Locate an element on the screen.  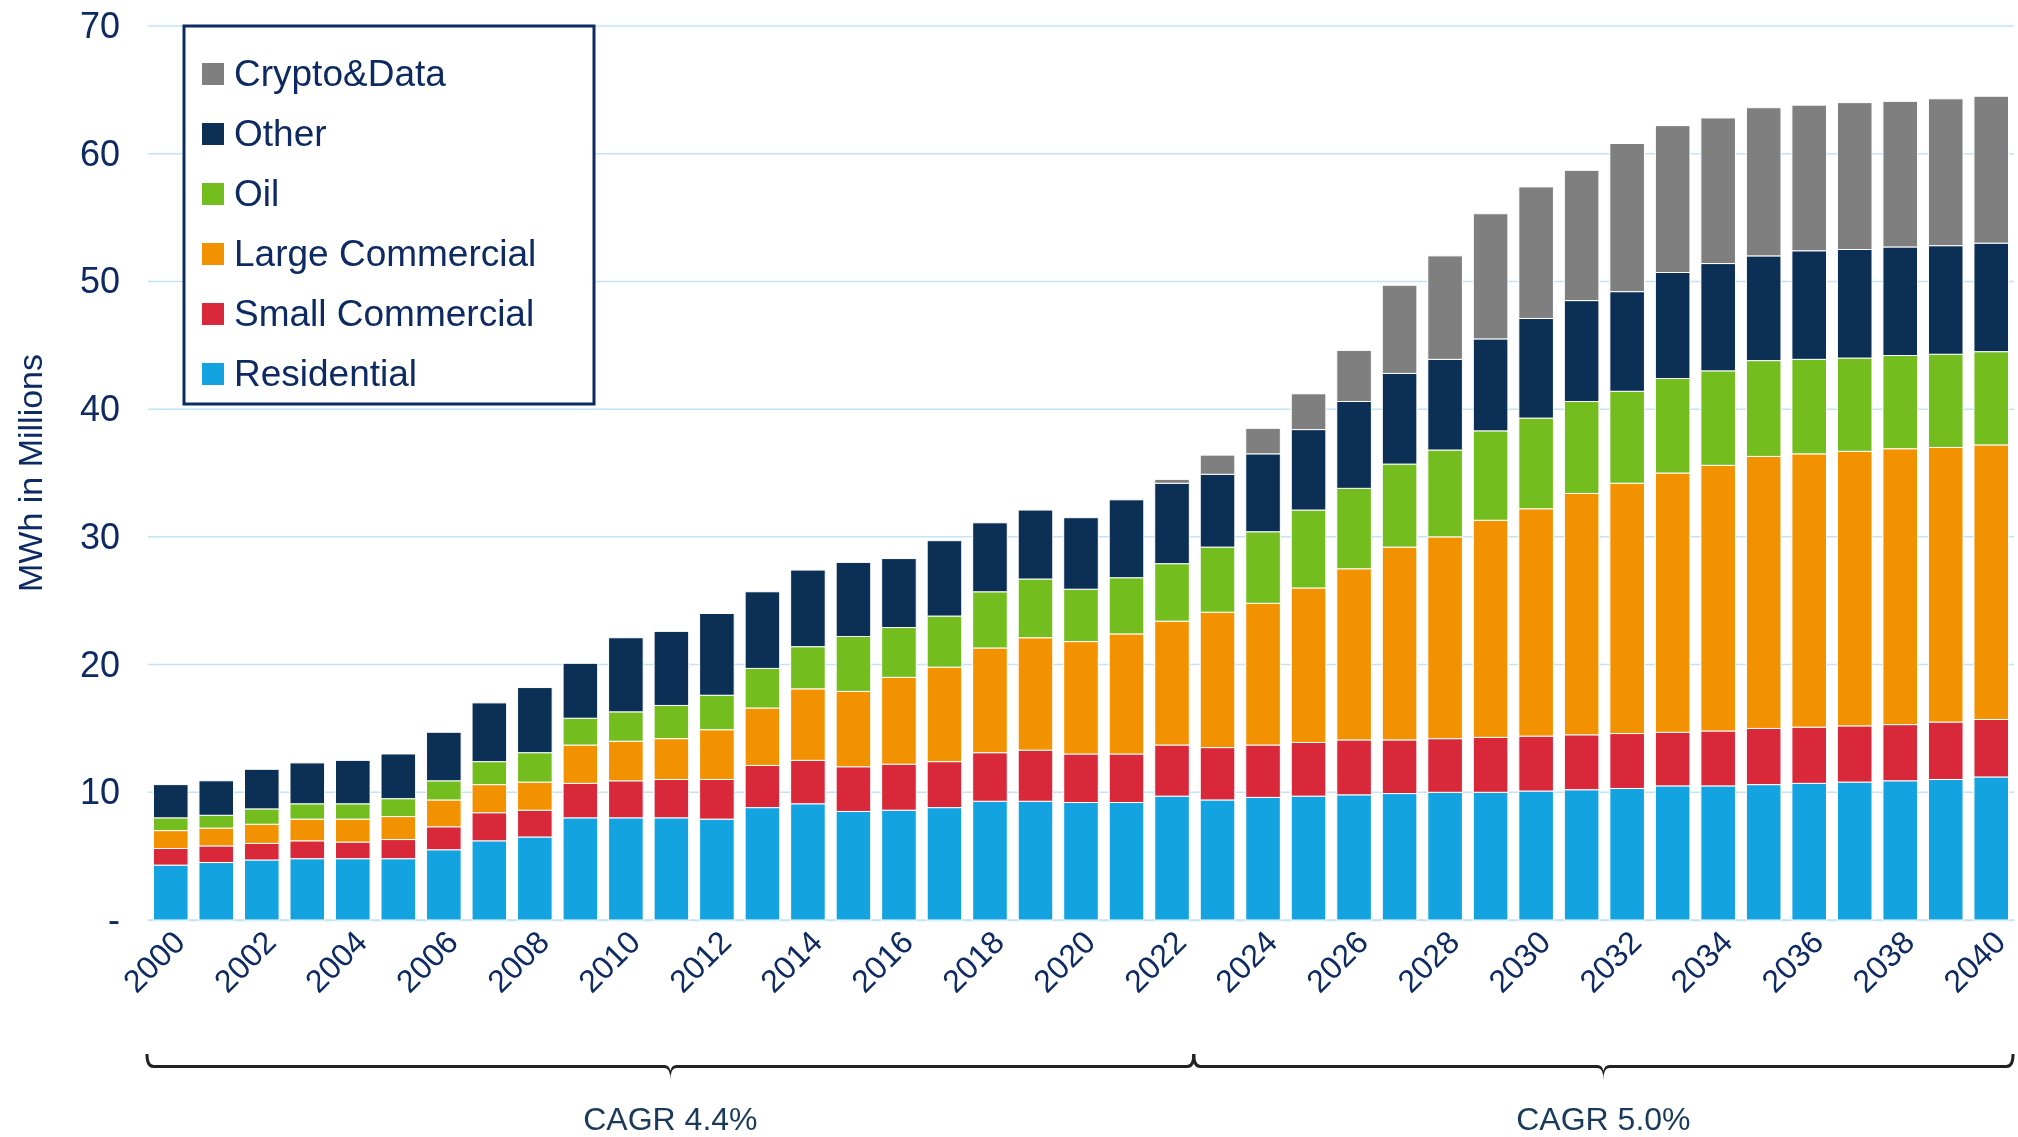
y-tick-label: - is located at coordinates (114, 920).